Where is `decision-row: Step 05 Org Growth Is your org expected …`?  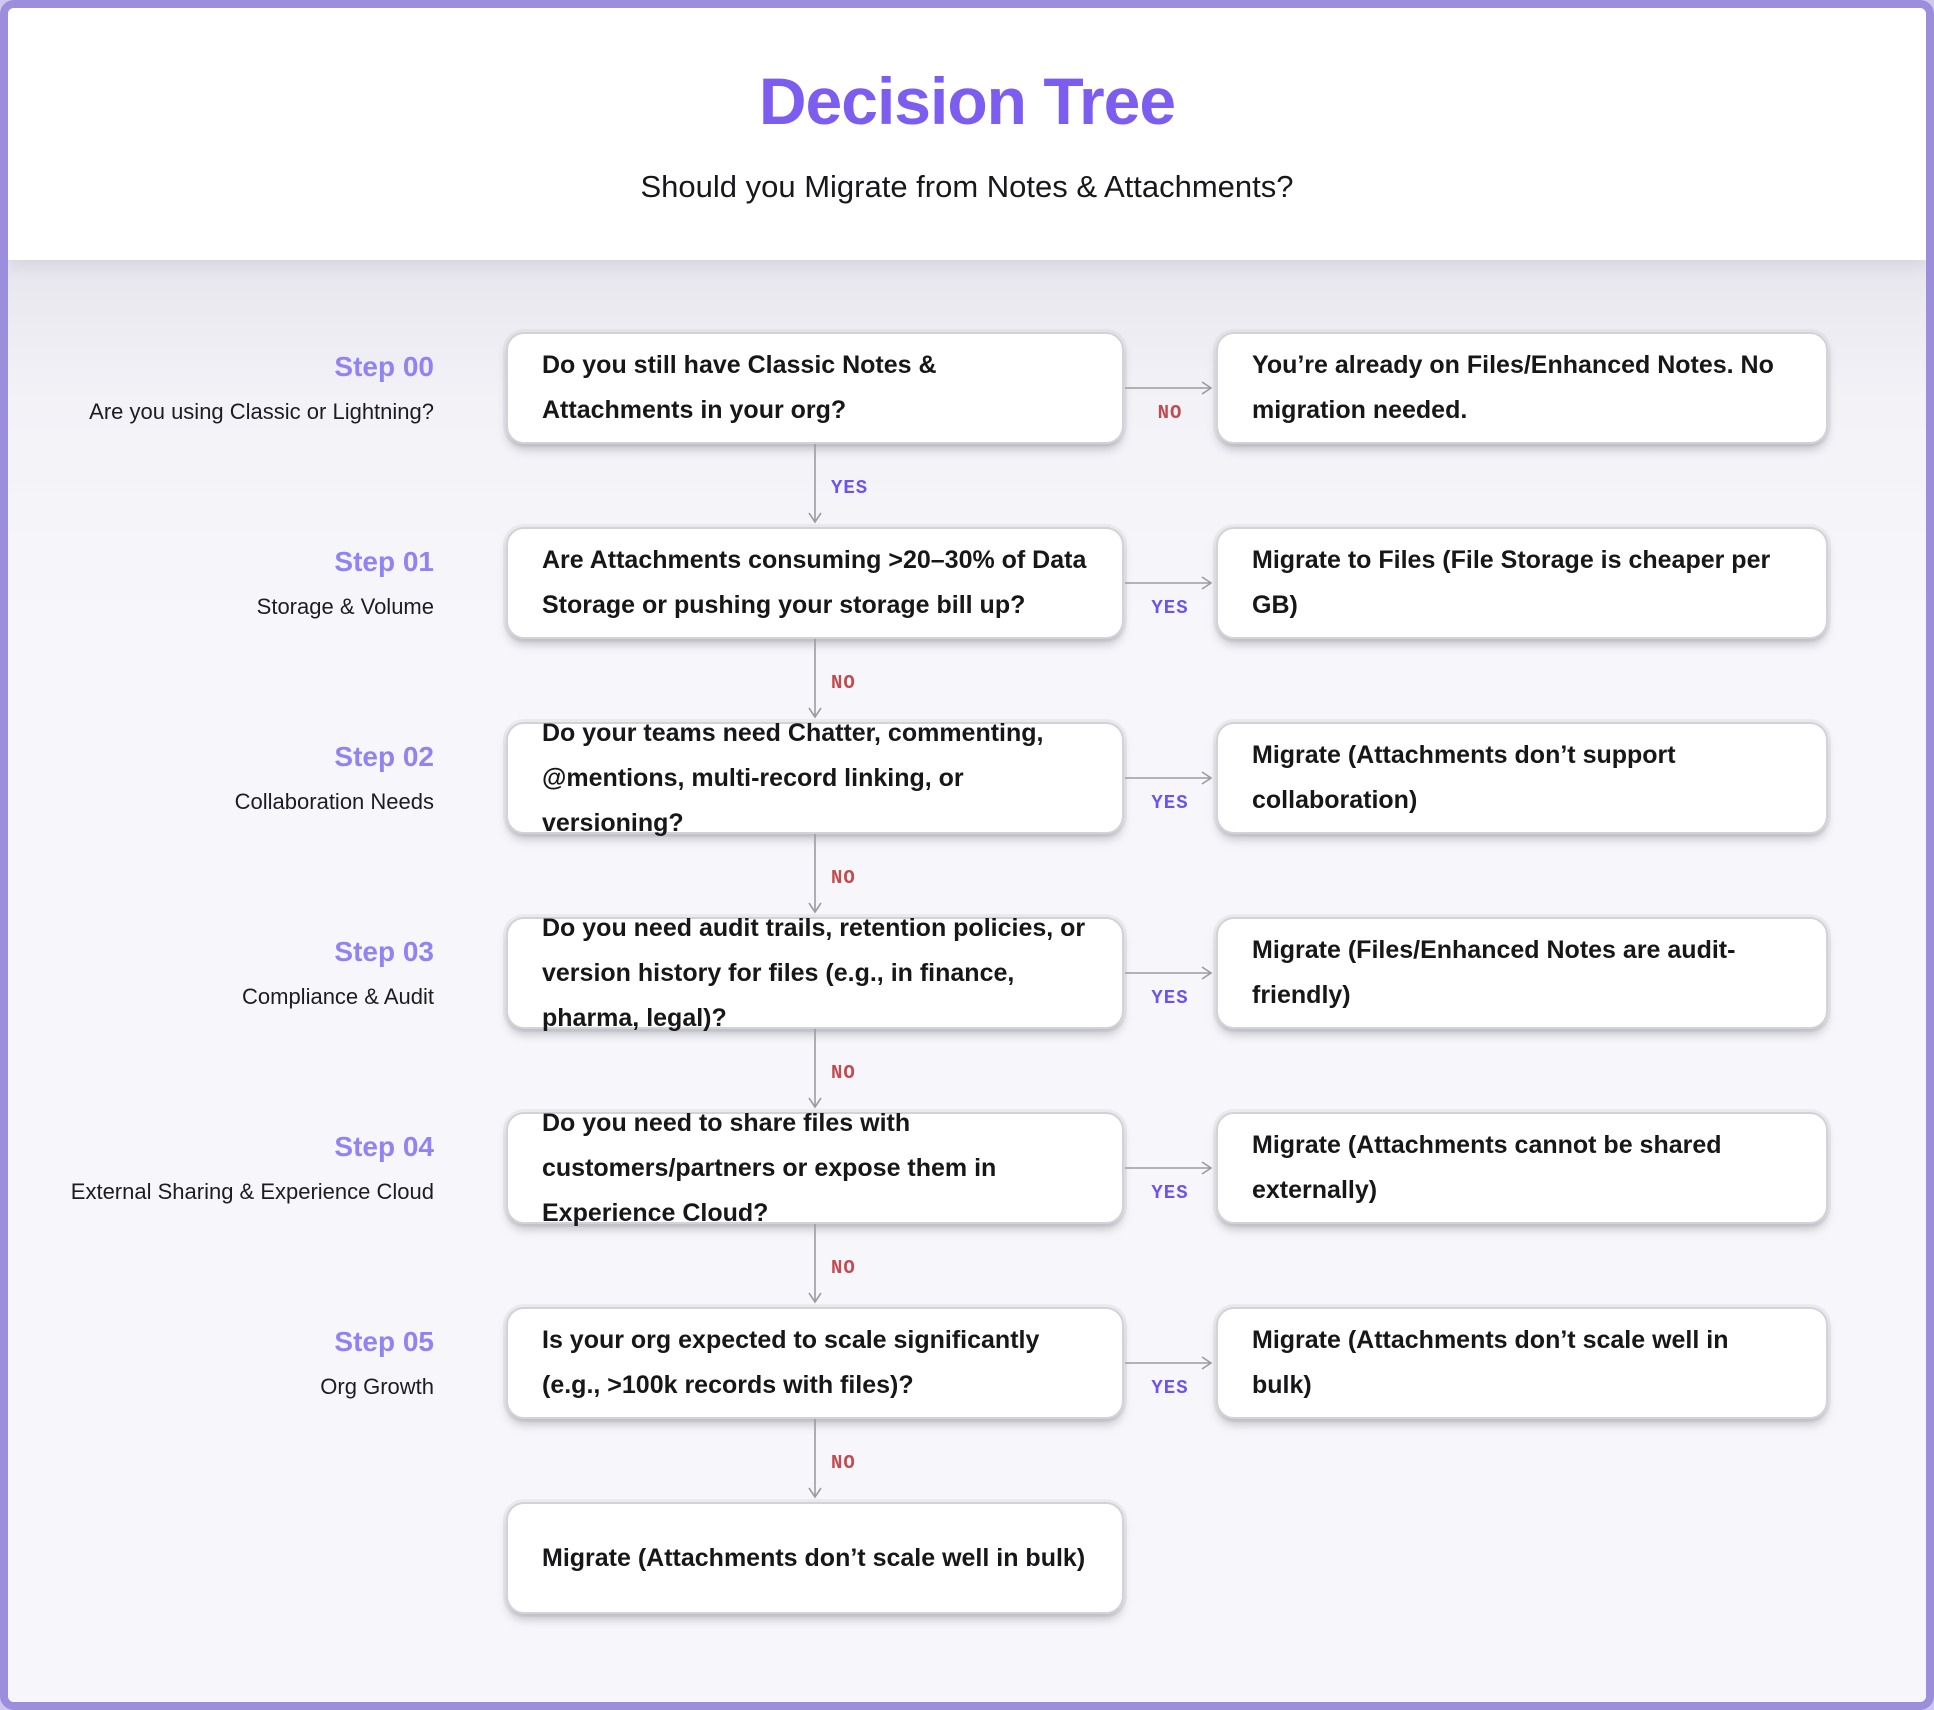 decision-row: Step 05 Org Growth Is your org expected … is located at coordinates (967, 1363).